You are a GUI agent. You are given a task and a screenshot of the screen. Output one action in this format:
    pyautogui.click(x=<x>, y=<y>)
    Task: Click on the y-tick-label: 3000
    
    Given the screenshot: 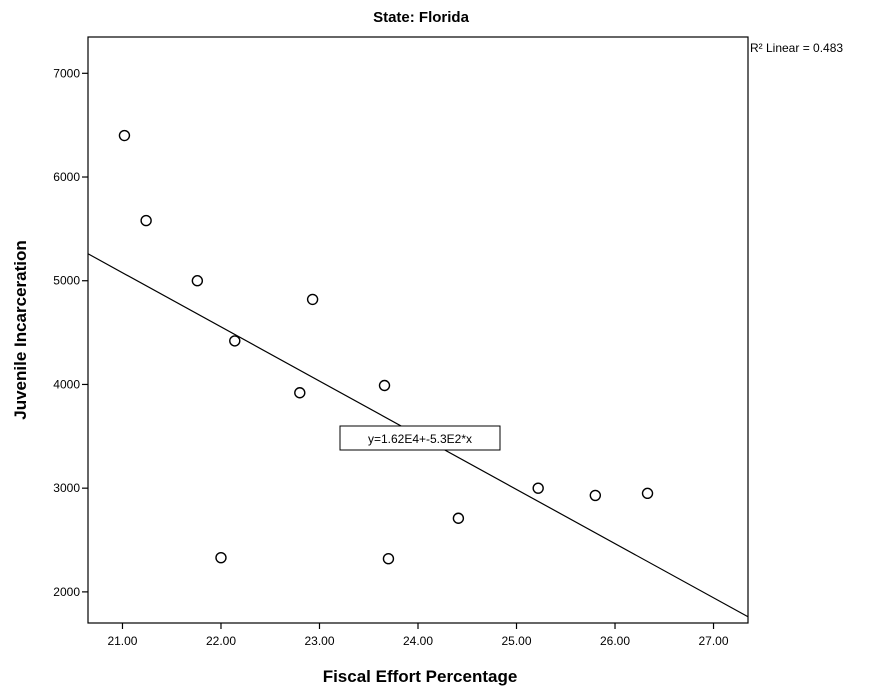 What is the action you would take?
    pyautogui.click(x=66, y=488)
    